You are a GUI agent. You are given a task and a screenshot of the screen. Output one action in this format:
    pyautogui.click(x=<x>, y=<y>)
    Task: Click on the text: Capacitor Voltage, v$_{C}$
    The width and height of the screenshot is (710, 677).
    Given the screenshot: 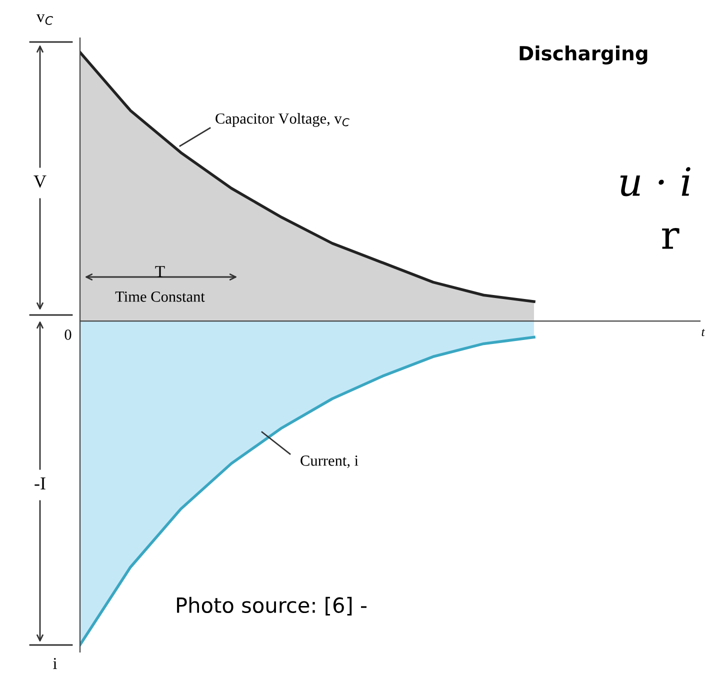 What is the action you would take?
    pyautogui.click(x=283, y=119)
    